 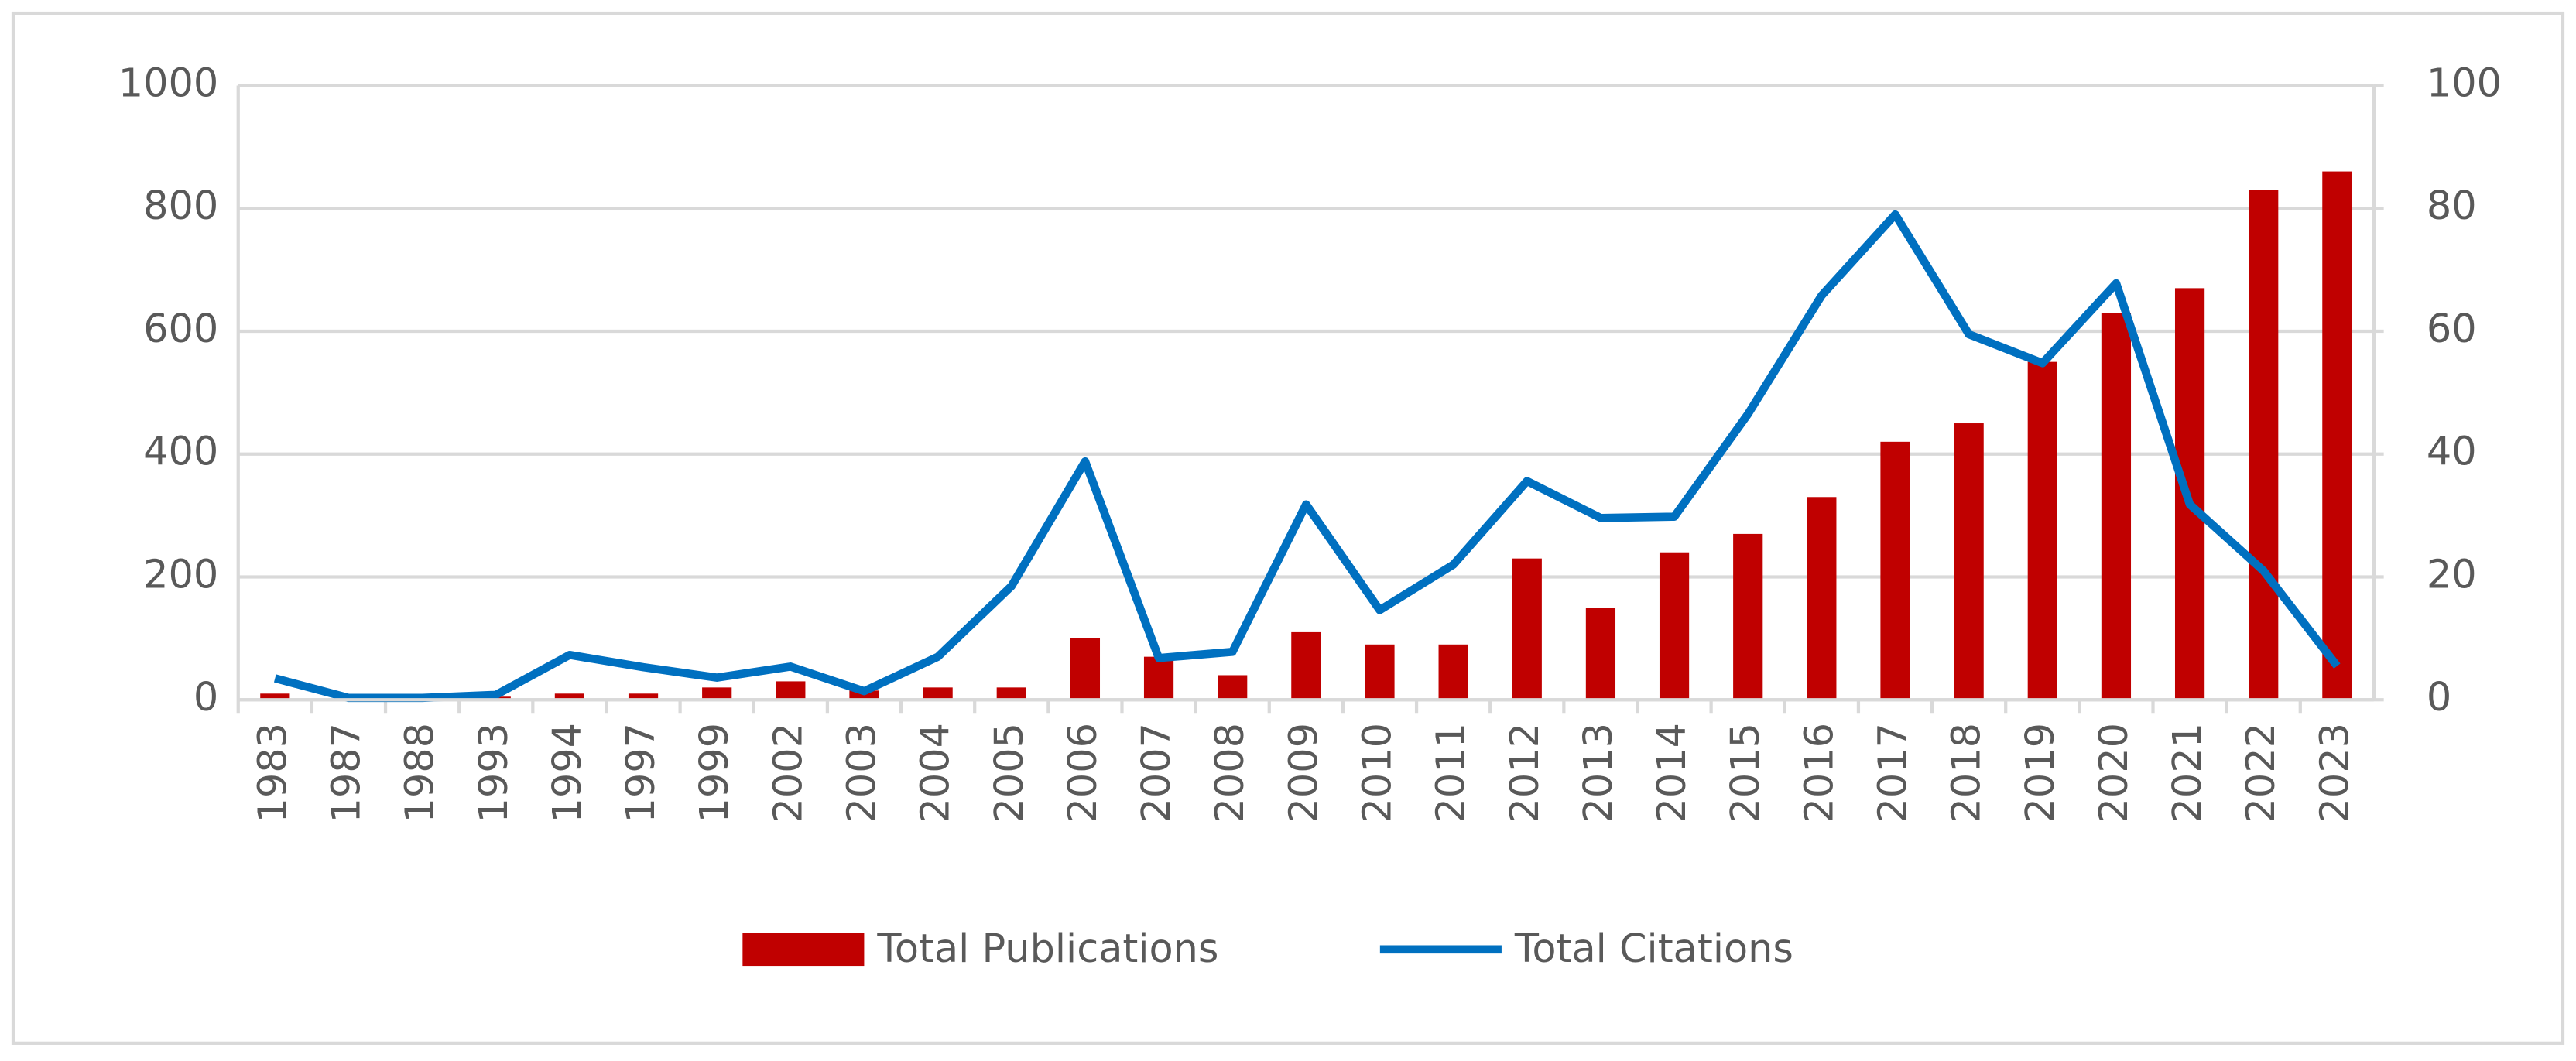 What do you see at coordinates (180, 329) in the screenshot?
I see `y-tick-label: 600` at bounding box center [180, 329].